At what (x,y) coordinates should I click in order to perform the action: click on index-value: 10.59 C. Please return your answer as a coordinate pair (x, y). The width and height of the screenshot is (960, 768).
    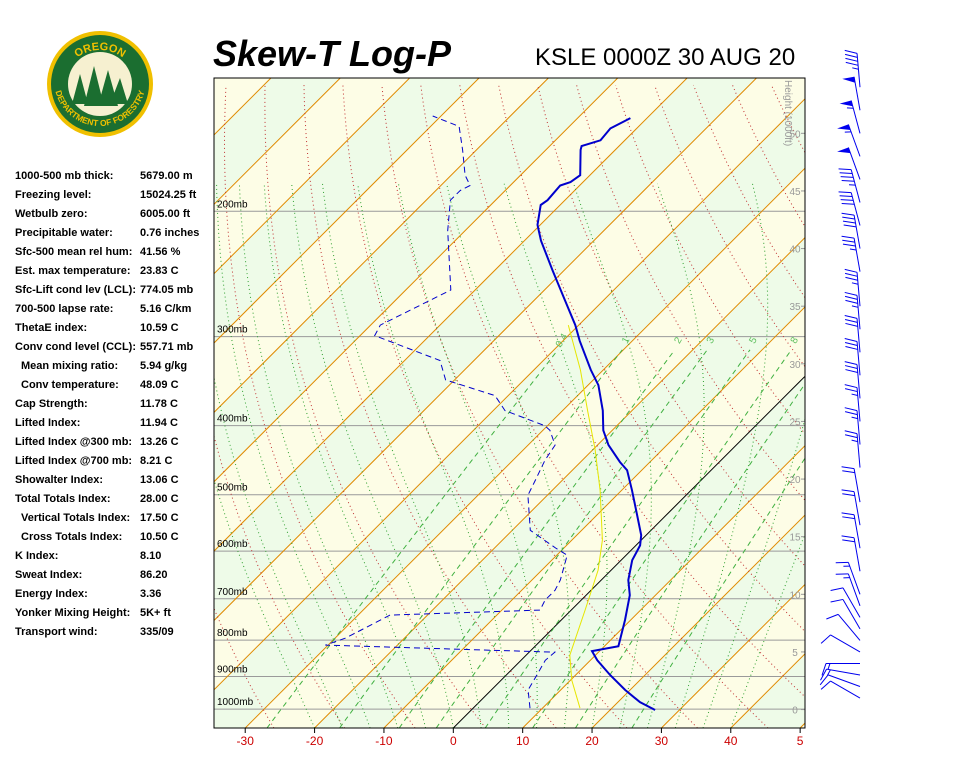
    Looking at the image, I should click on (159, 328).